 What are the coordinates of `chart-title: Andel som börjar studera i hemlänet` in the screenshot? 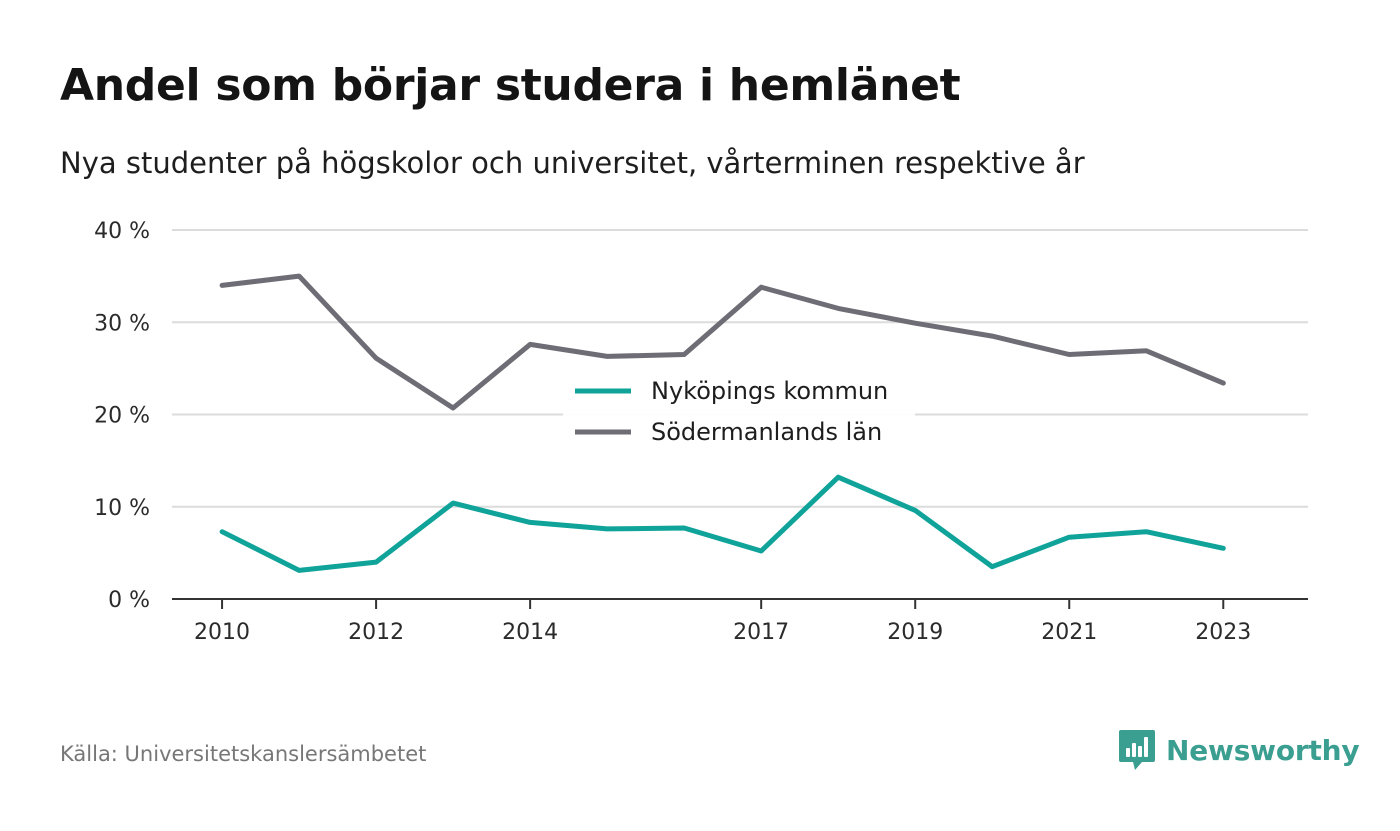 It's located at (510, 85).